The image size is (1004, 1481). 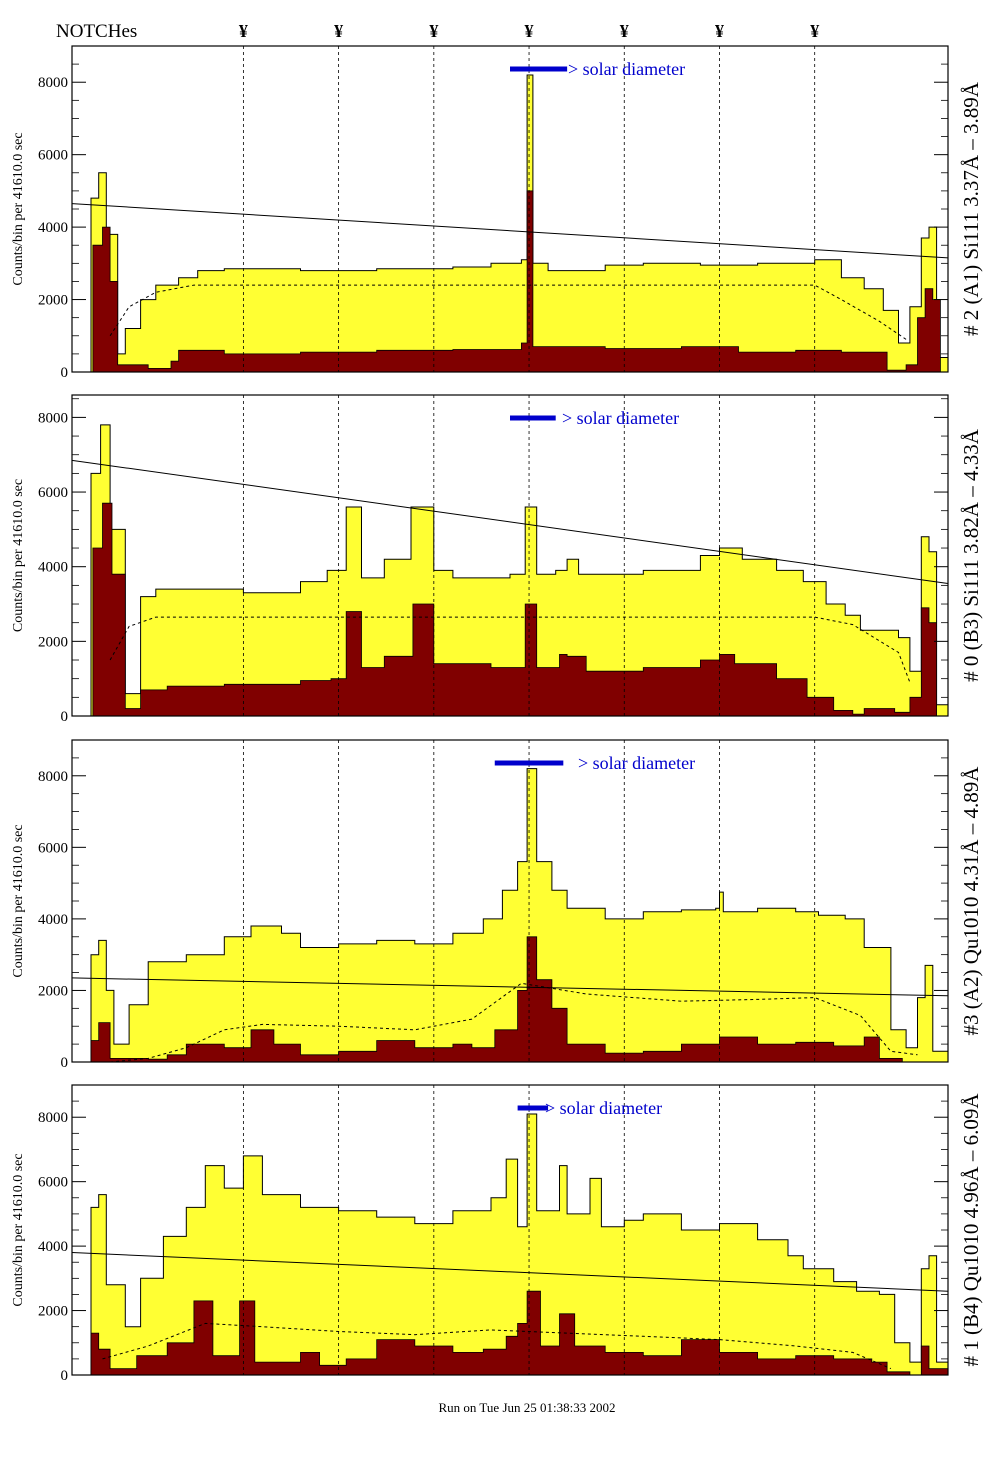 What do you see at coordinates (527, 1407) in the screenshot?
I see `run-timestamp: Run on Tue Jun 25 01:38:33 2002` at bounding box center [527, 1407].